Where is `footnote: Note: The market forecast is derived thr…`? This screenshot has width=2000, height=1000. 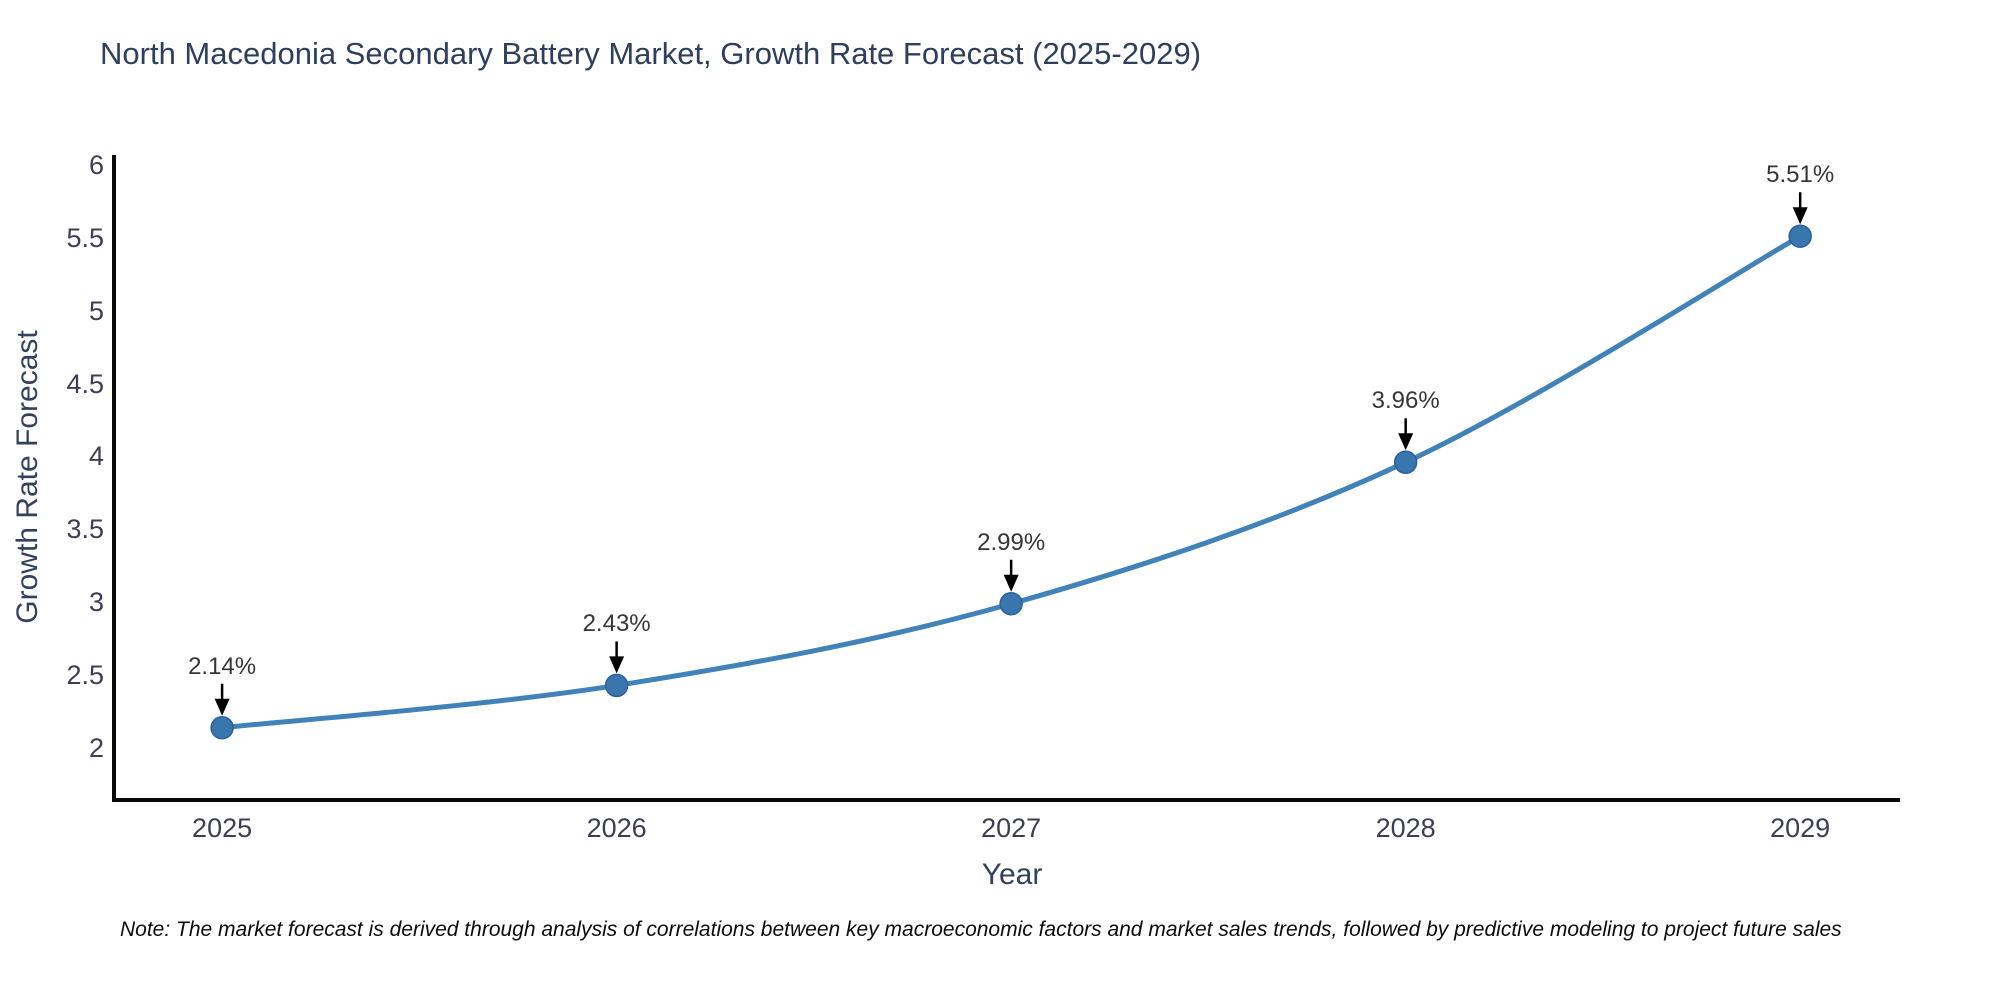
footnote: Note: The market forecast is derived thr… is located at coordinates (981, 929).